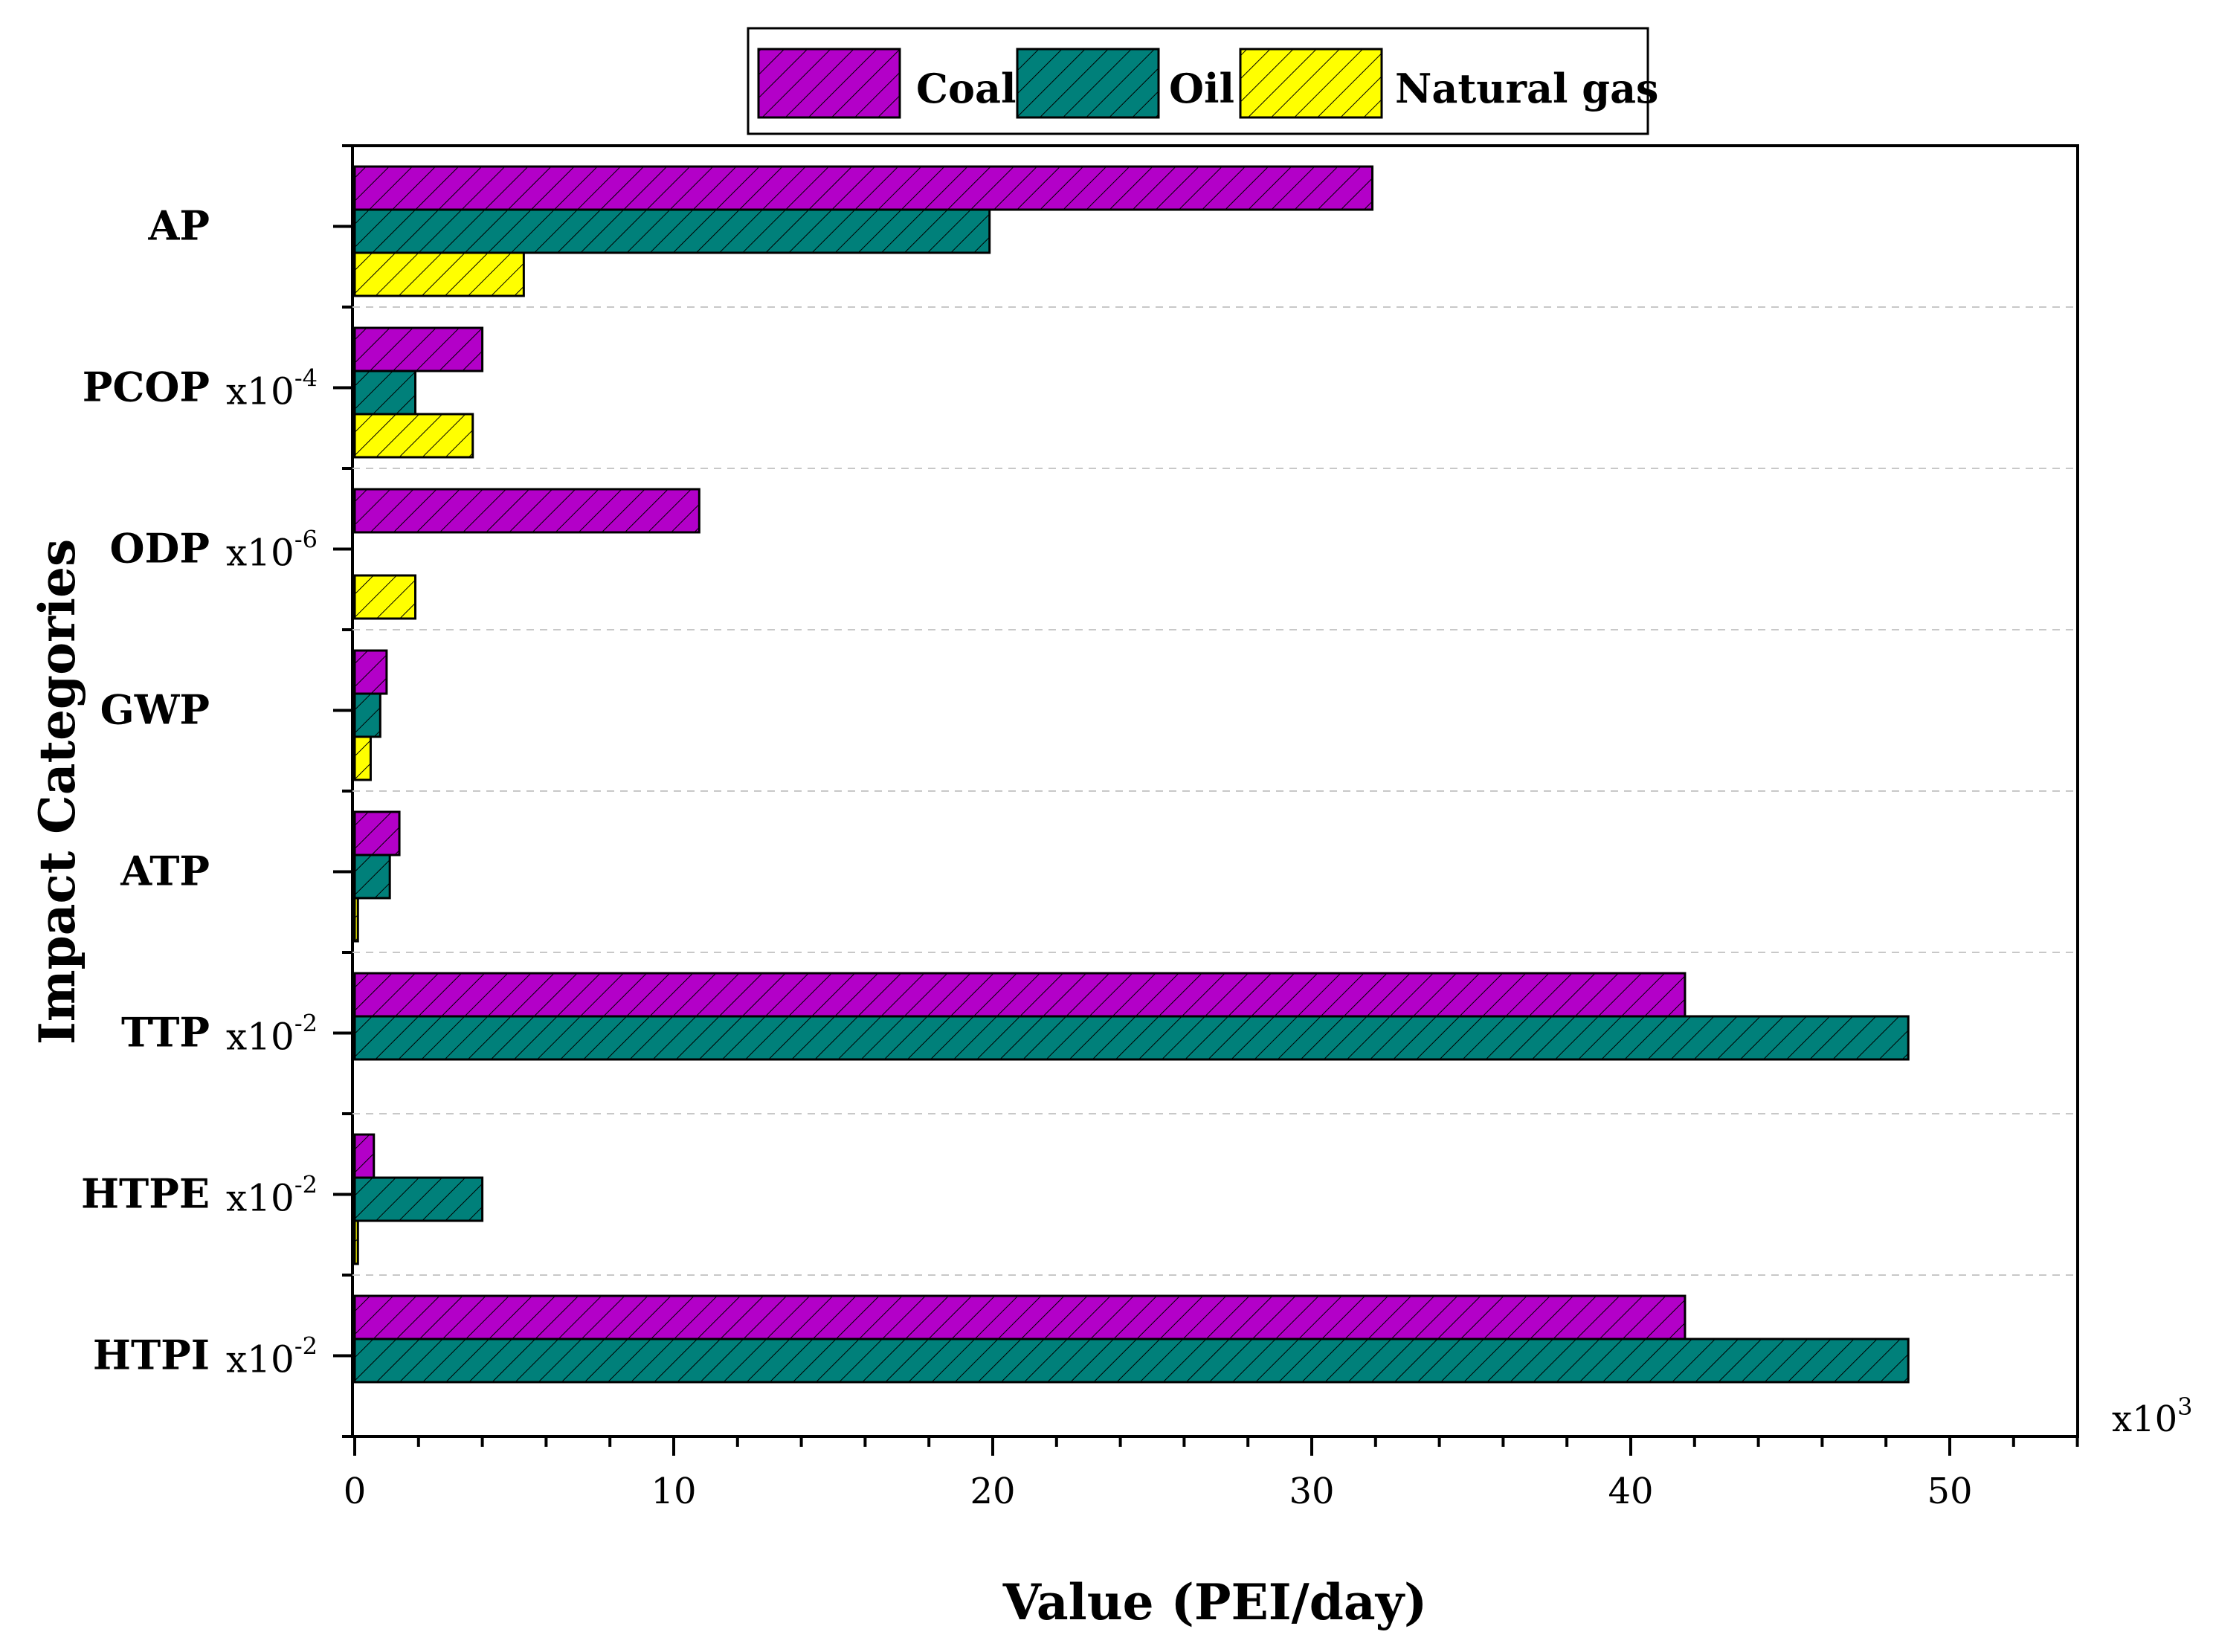 The height and width of the screenshot is (1652, 2213). Describe the element at coordinates (272, 550) in the screenshot. I see `category-scale-factor: x10-6` at that location.